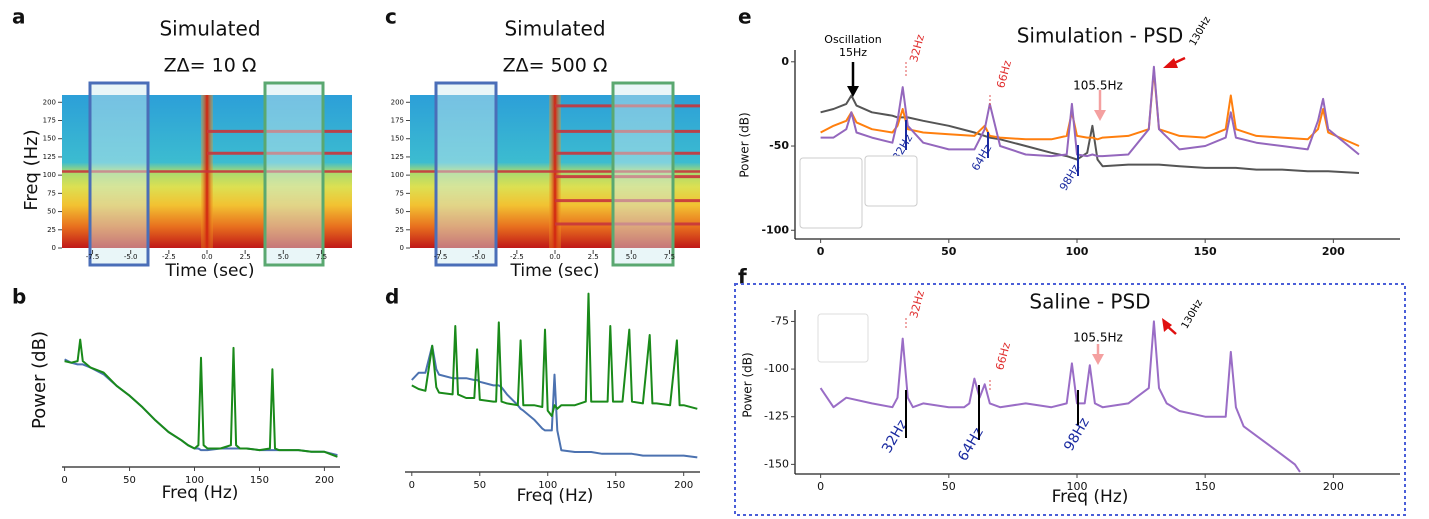 The image size is (1429, 519). What do you see at coordinates (31, 169) in the screenshot?
I see `y-axis-label: Freq (Hz)` at bounding box center [31, 169].